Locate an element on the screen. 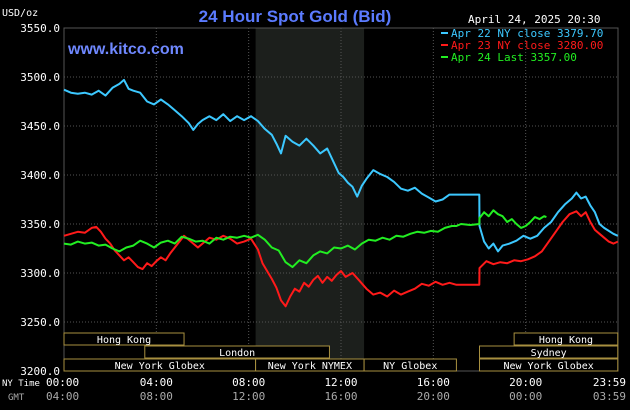  x-tick-gmt-4: 20:00 is located at coordinates (433, 396).